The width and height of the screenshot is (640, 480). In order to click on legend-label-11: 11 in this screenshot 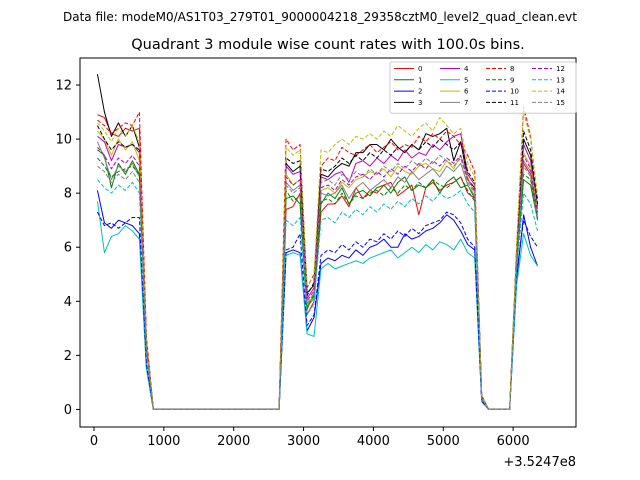, I will do `click(514, 103)`.